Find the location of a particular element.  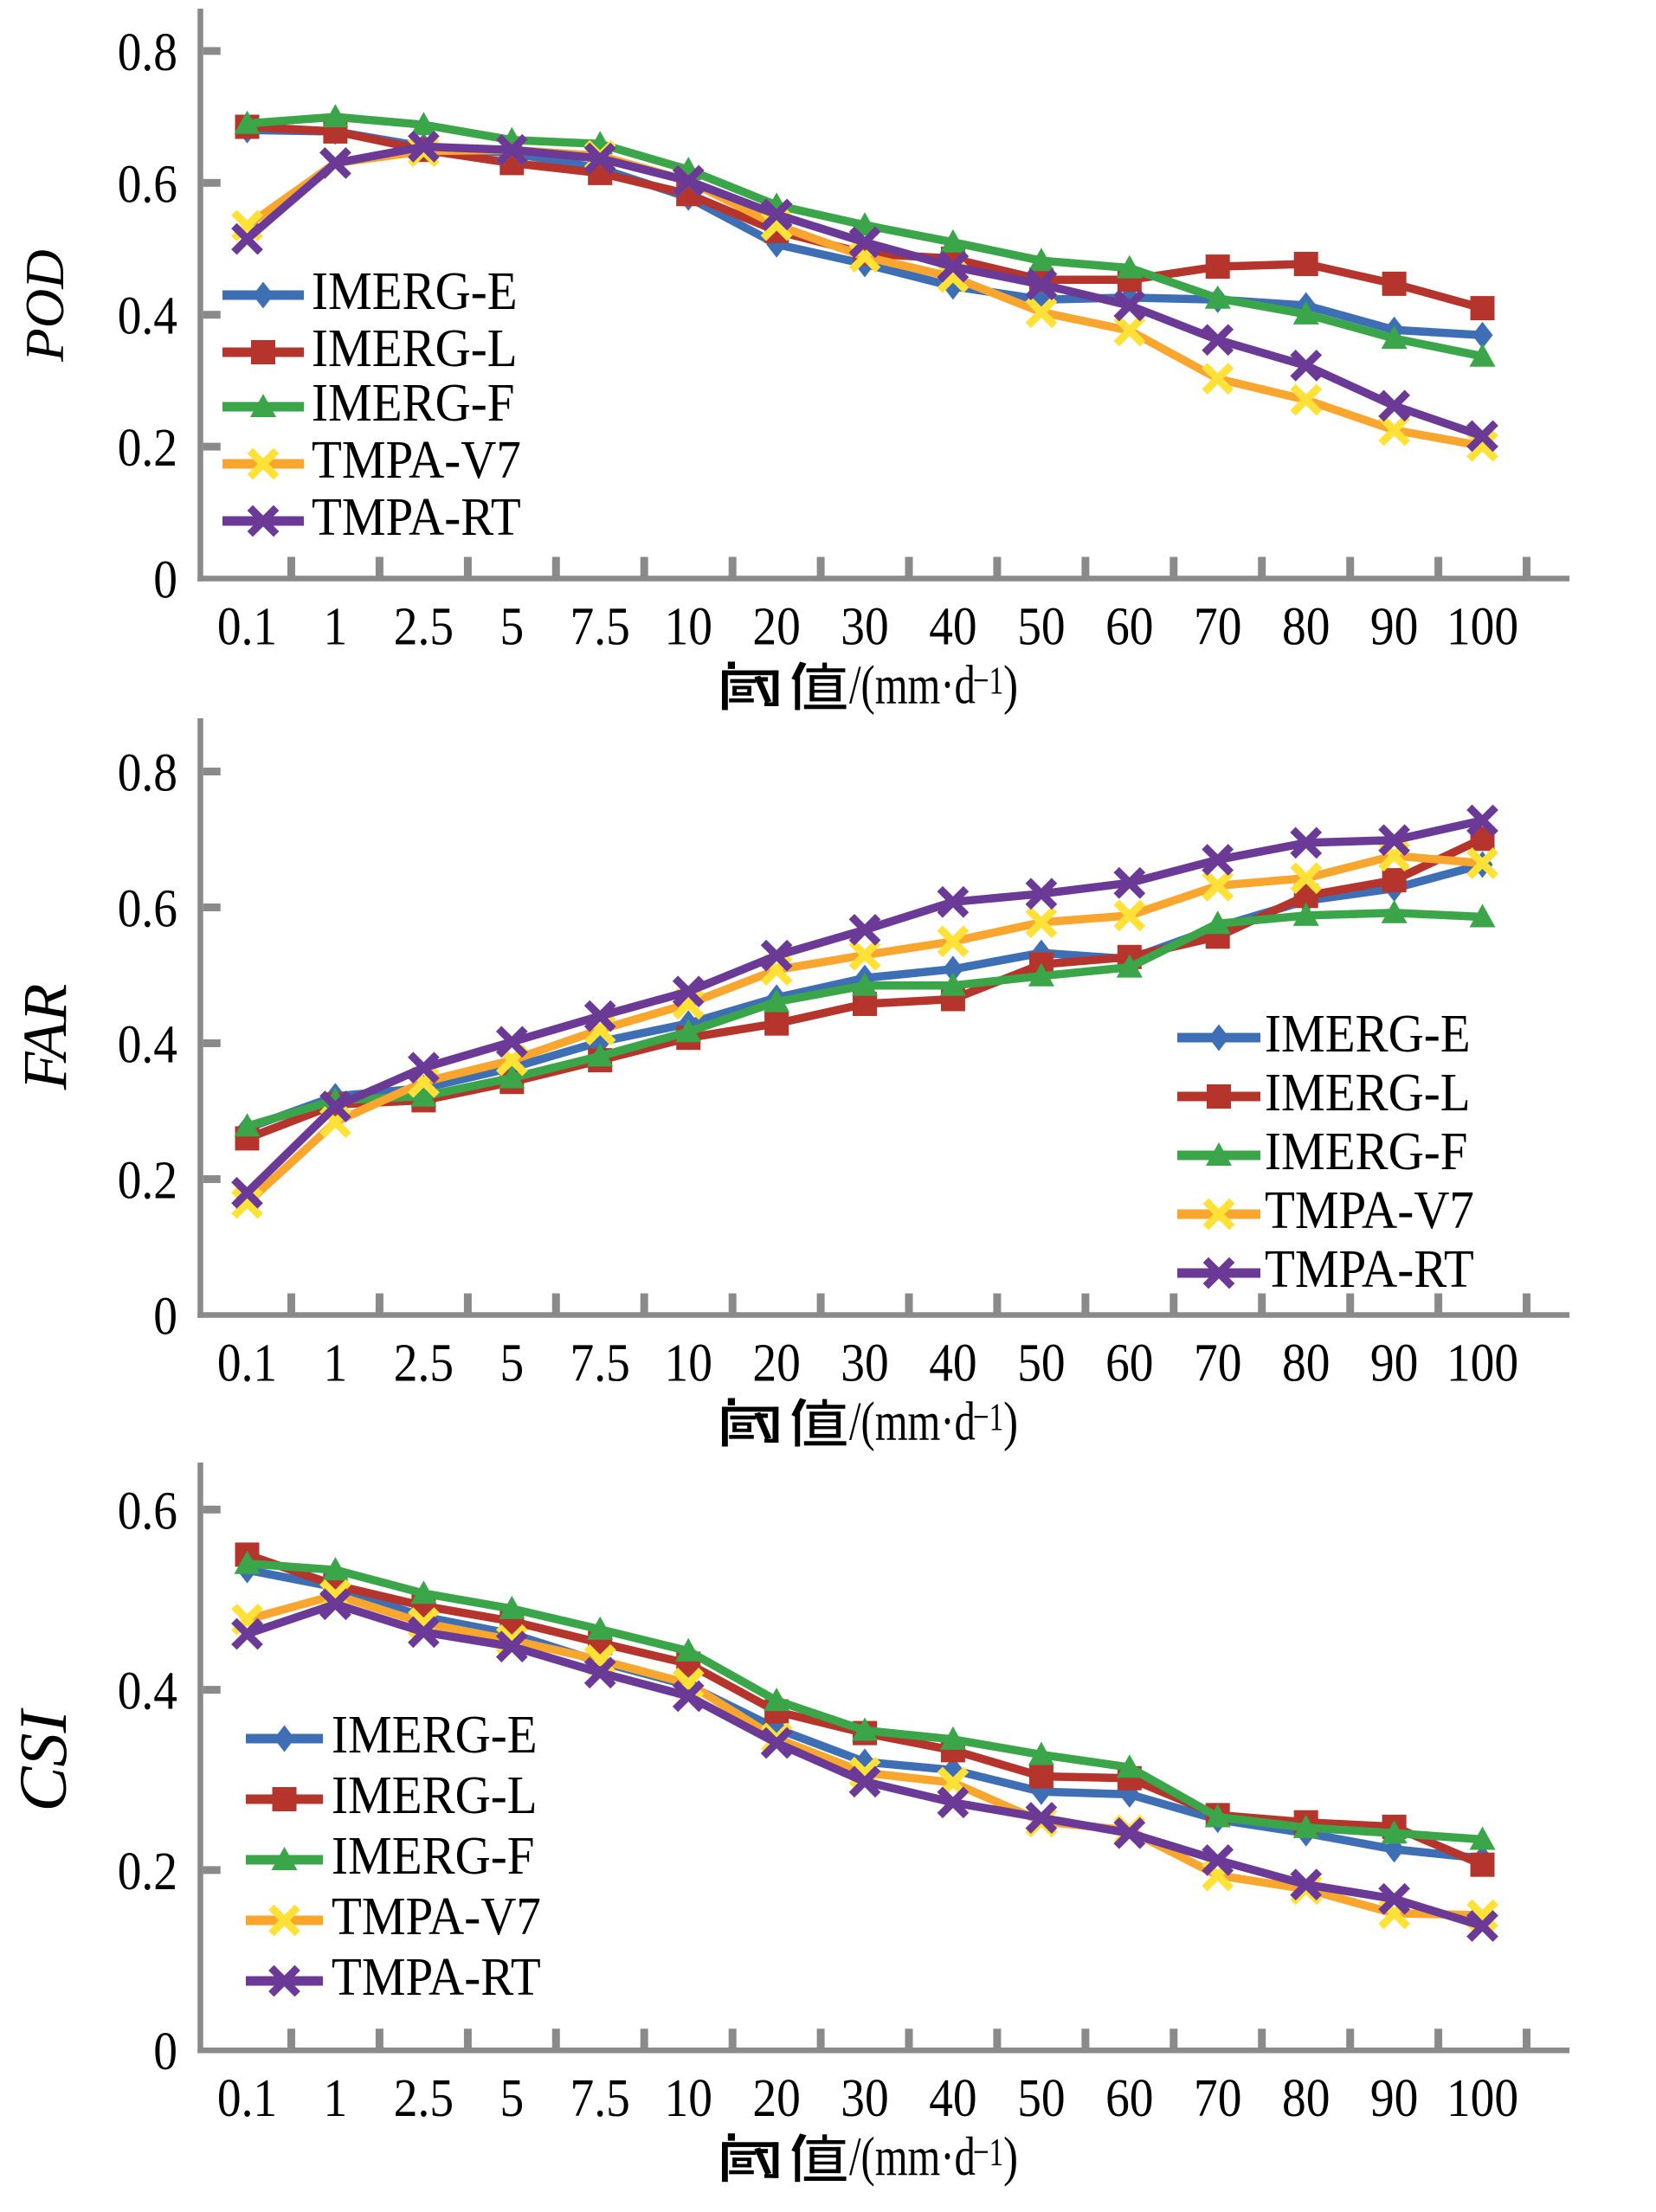

svg-text: CSI is located at coordinates (43, 1759).